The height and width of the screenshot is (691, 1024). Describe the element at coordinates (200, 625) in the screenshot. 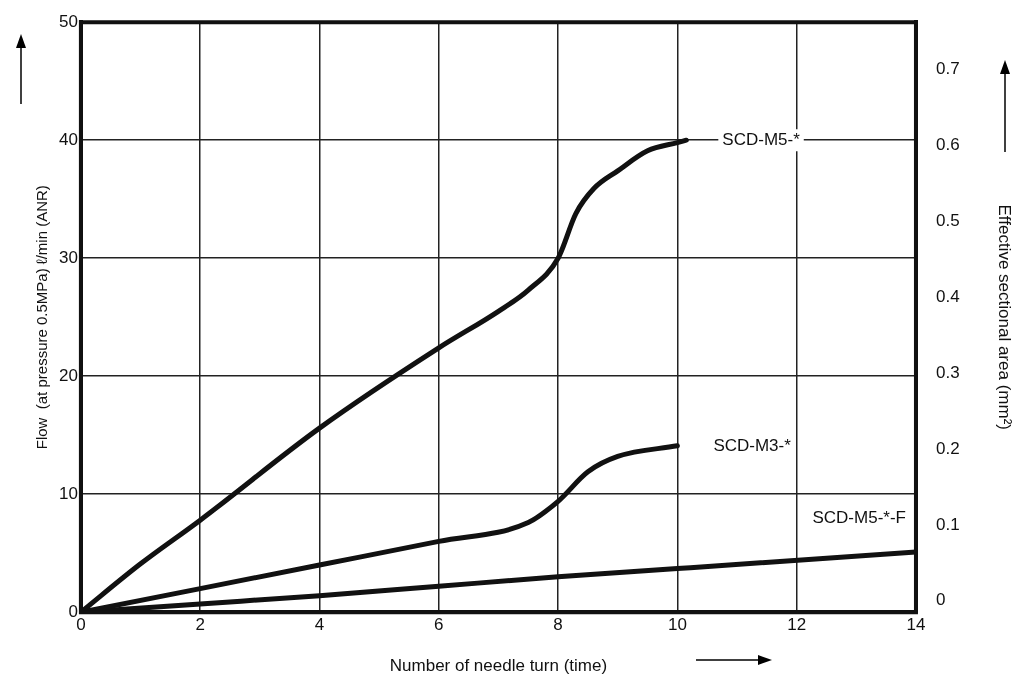

I see `x-tick-label: 2` at that location.